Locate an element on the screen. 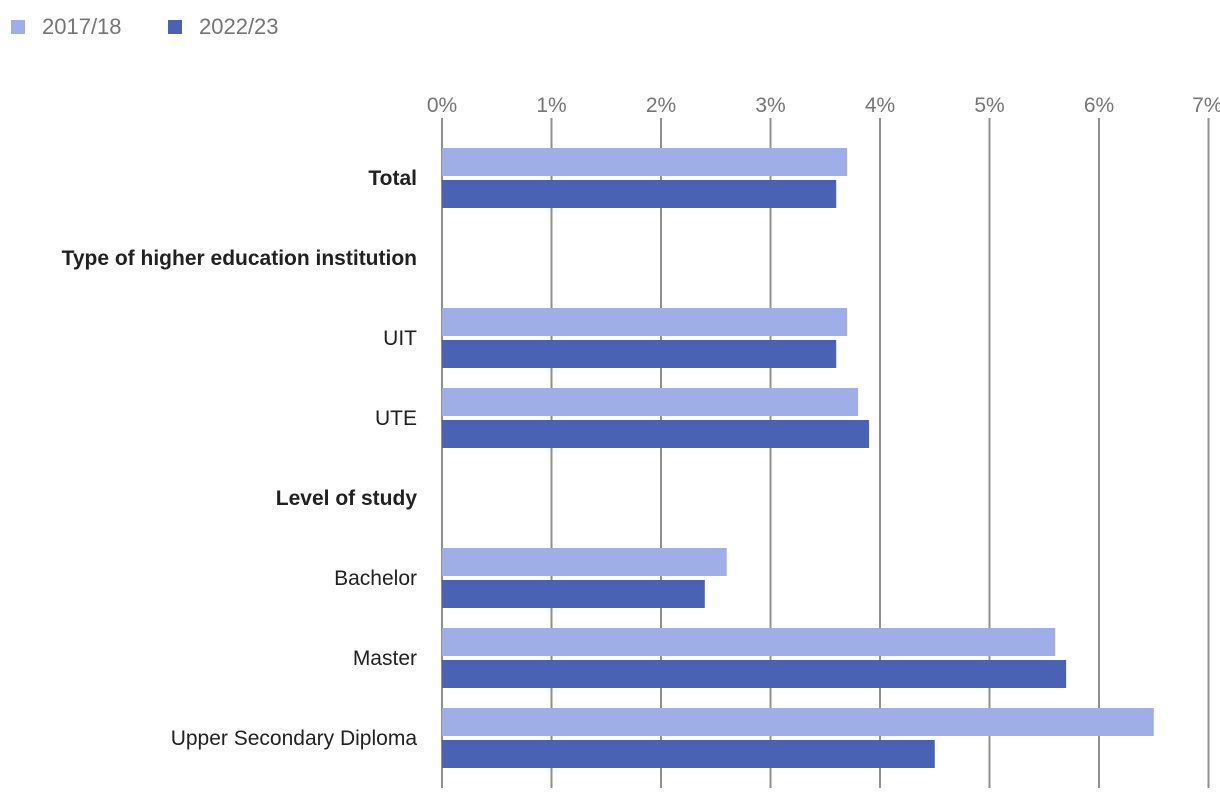 This screenshot has width=1220, height=800. category-label-0: Total is located at coordinates (392, 178).